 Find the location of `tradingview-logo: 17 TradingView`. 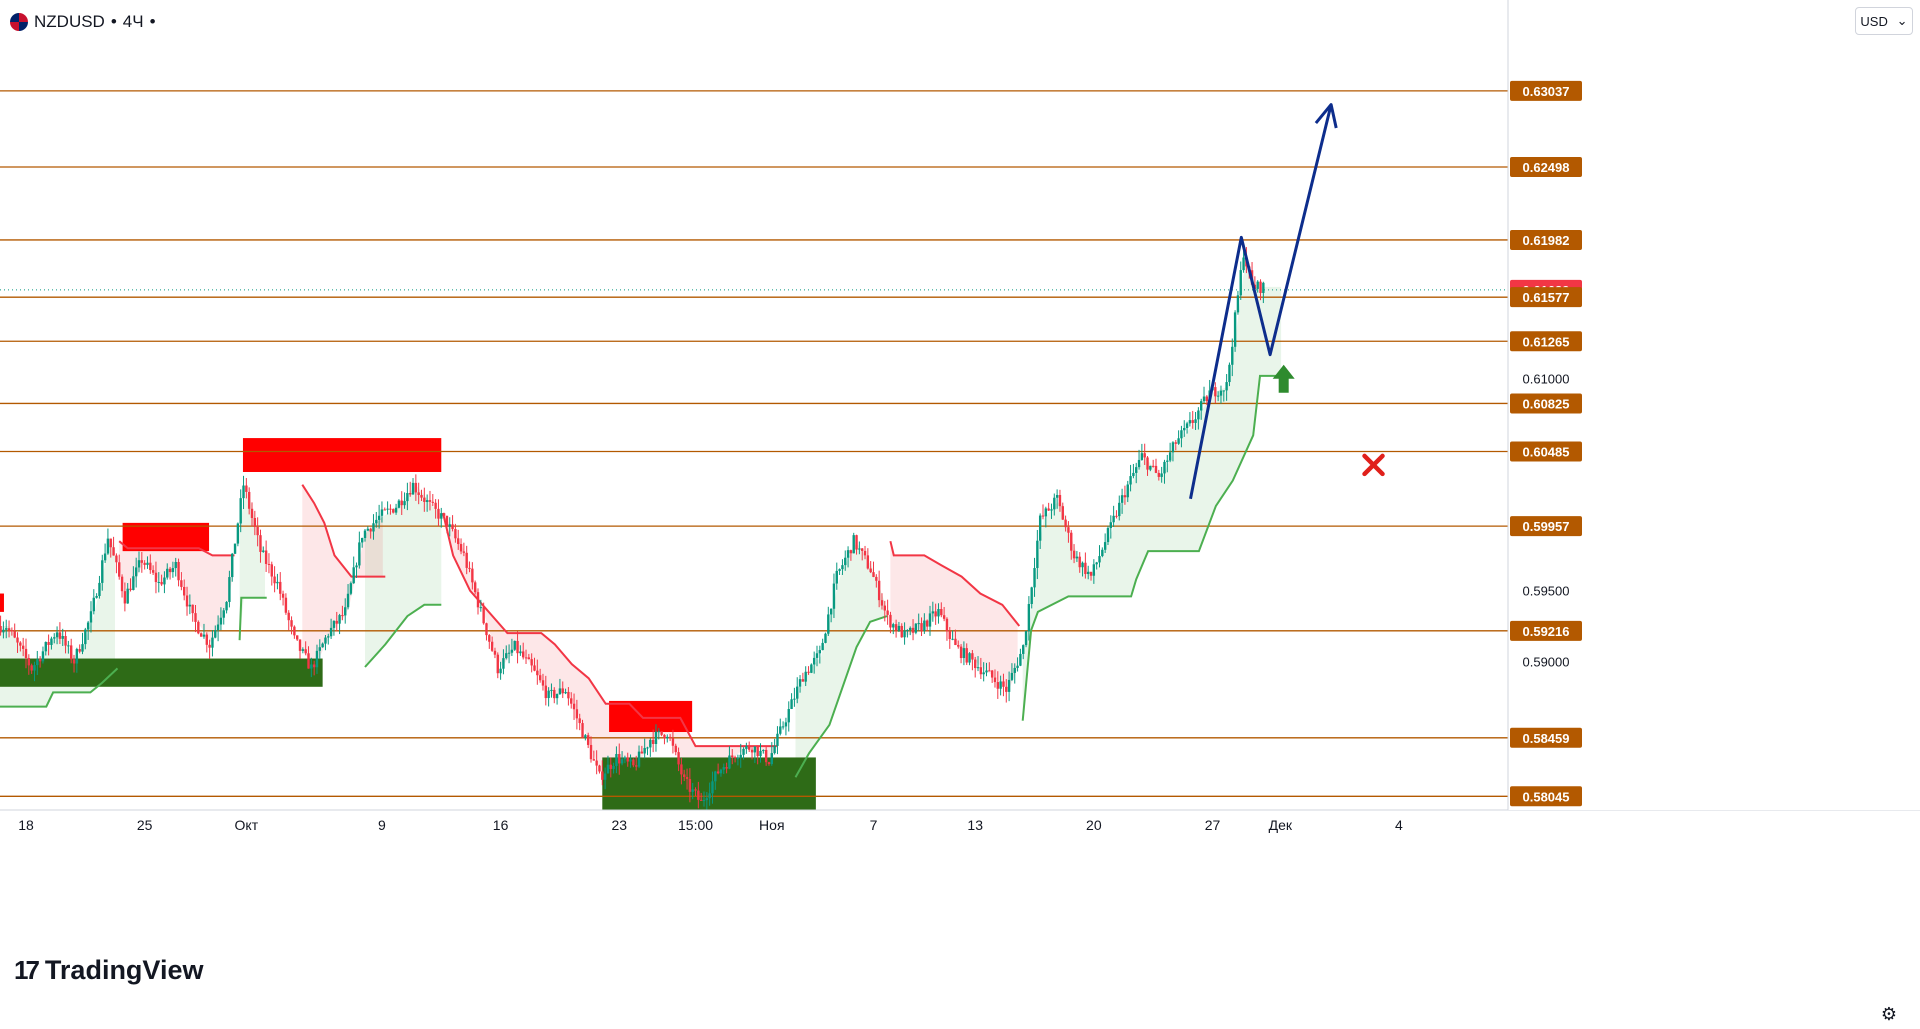

tradingview-logo: 17 TradingView is located at coordinates (108, 970).